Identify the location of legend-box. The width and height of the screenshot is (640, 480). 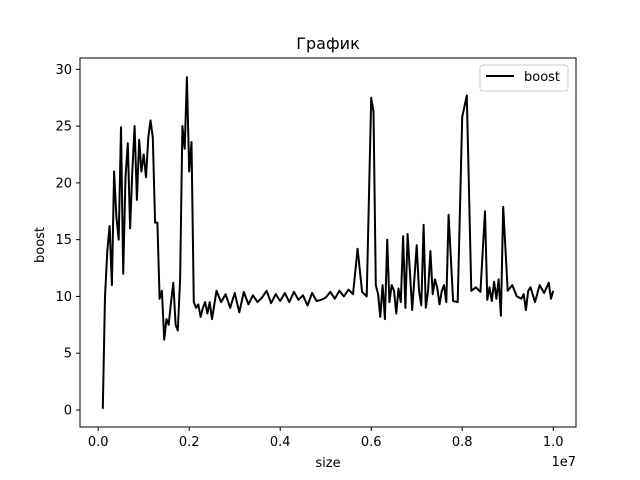
(524, 78).